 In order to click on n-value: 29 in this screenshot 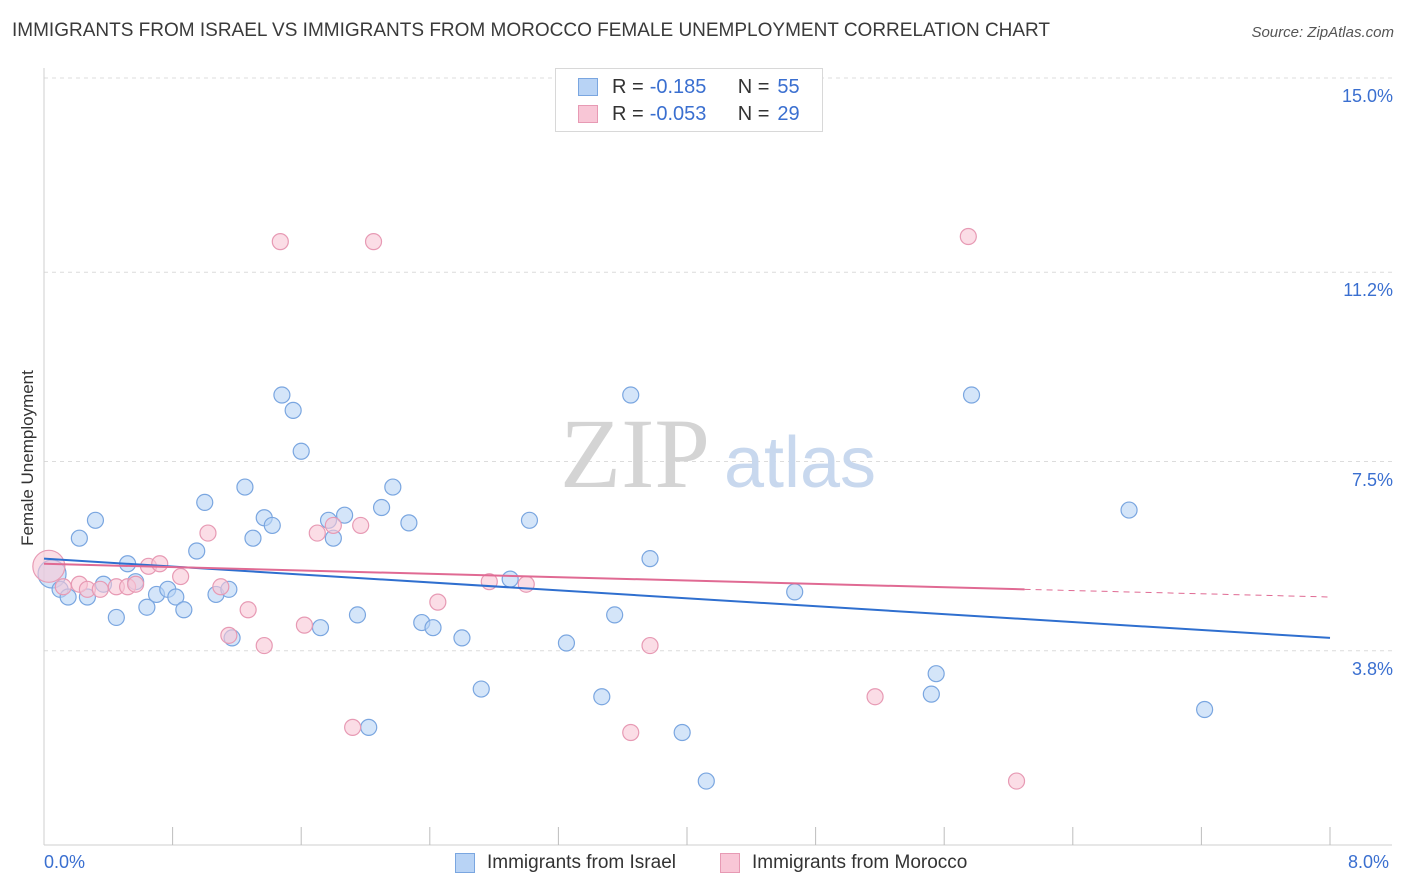, I will do `click(788, 113)`.